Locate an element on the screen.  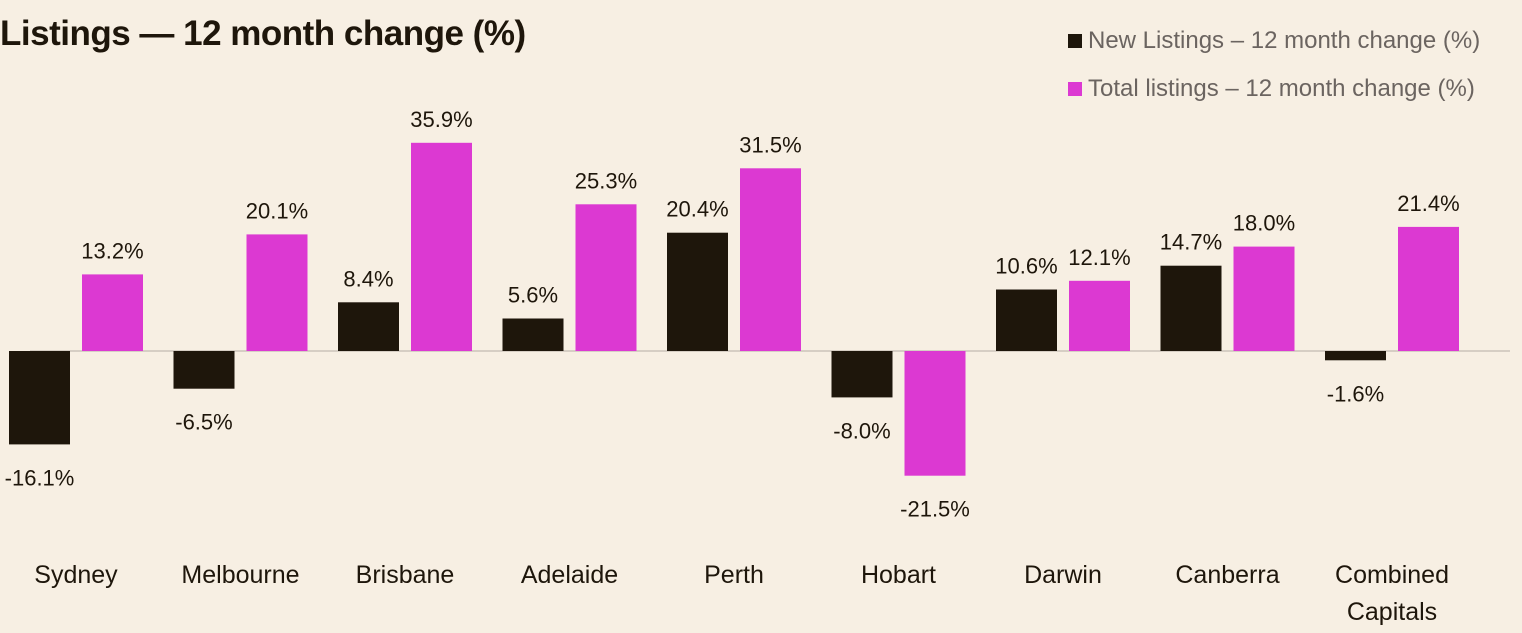
data-label-combined-capitals-new: -1.6% is located at coordinates (1355, 393).